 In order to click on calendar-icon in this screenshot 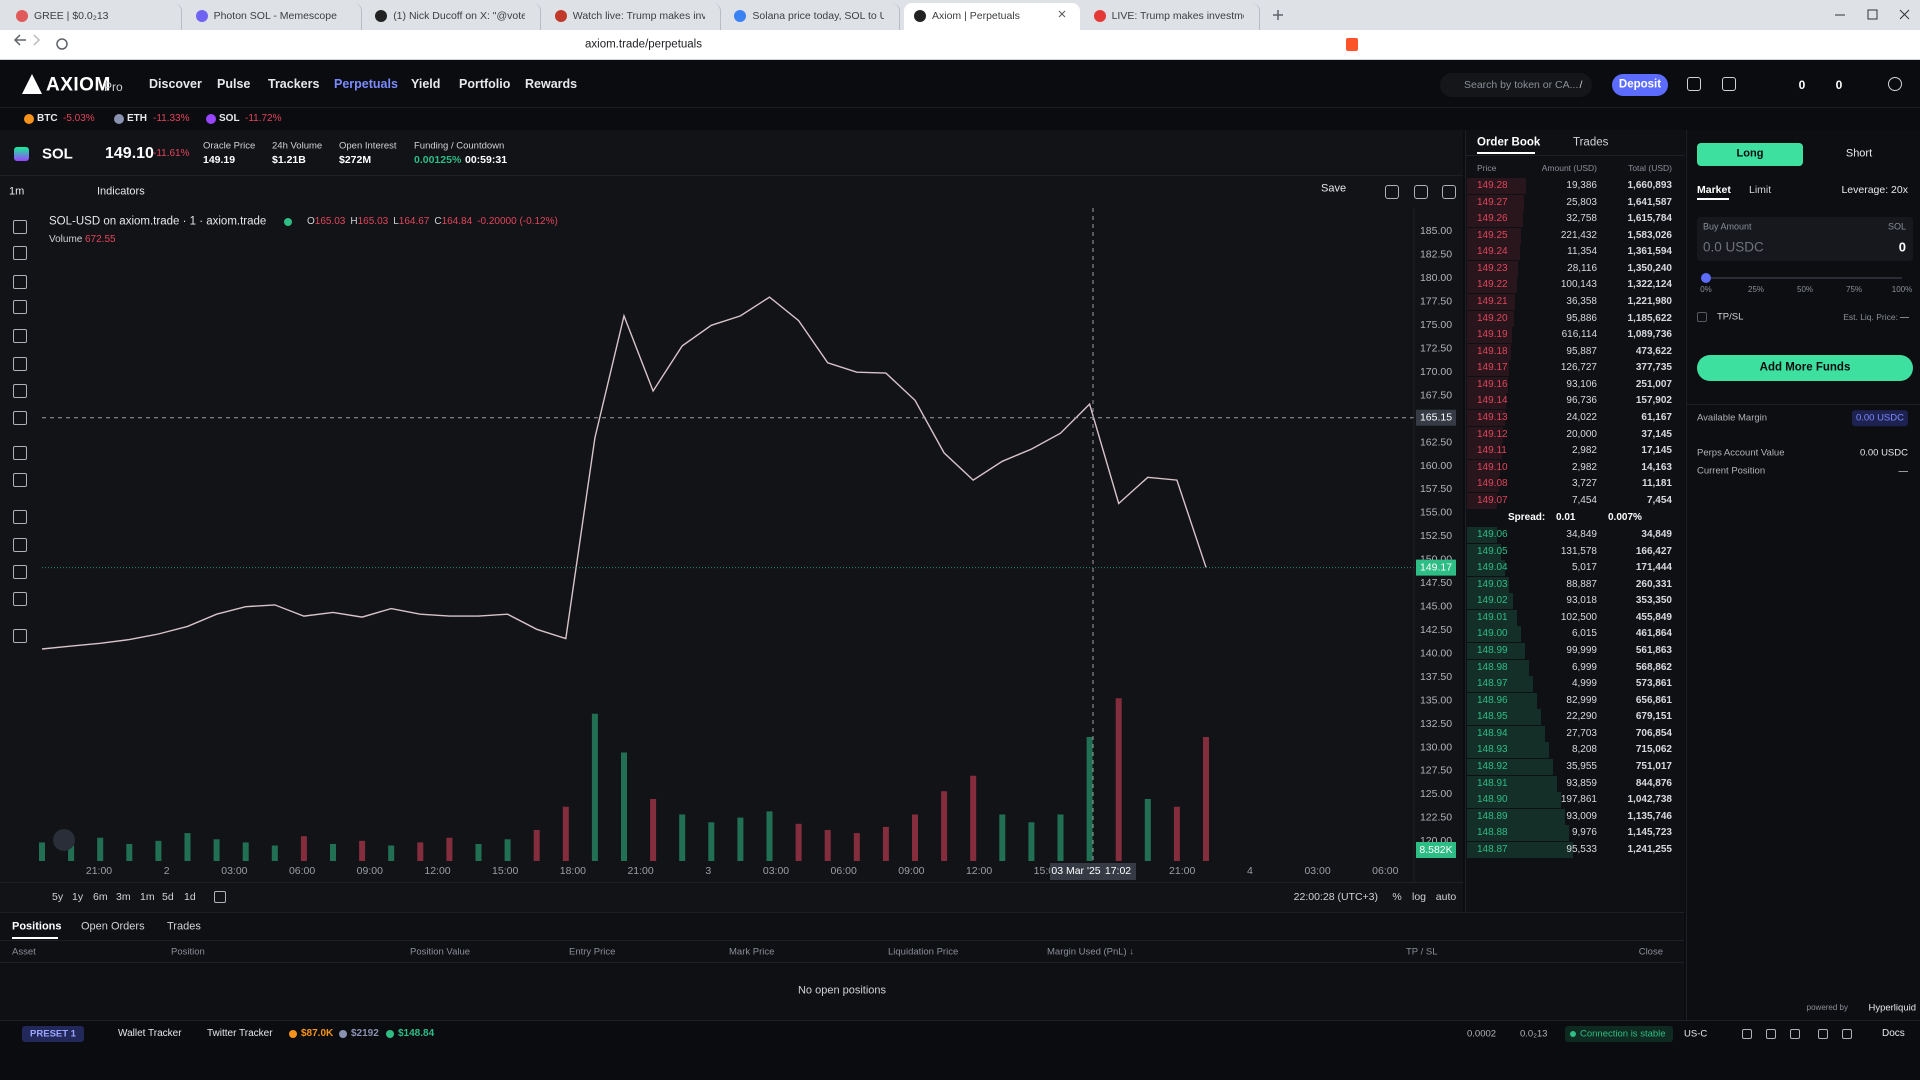, I will do `click(220, 897)`.